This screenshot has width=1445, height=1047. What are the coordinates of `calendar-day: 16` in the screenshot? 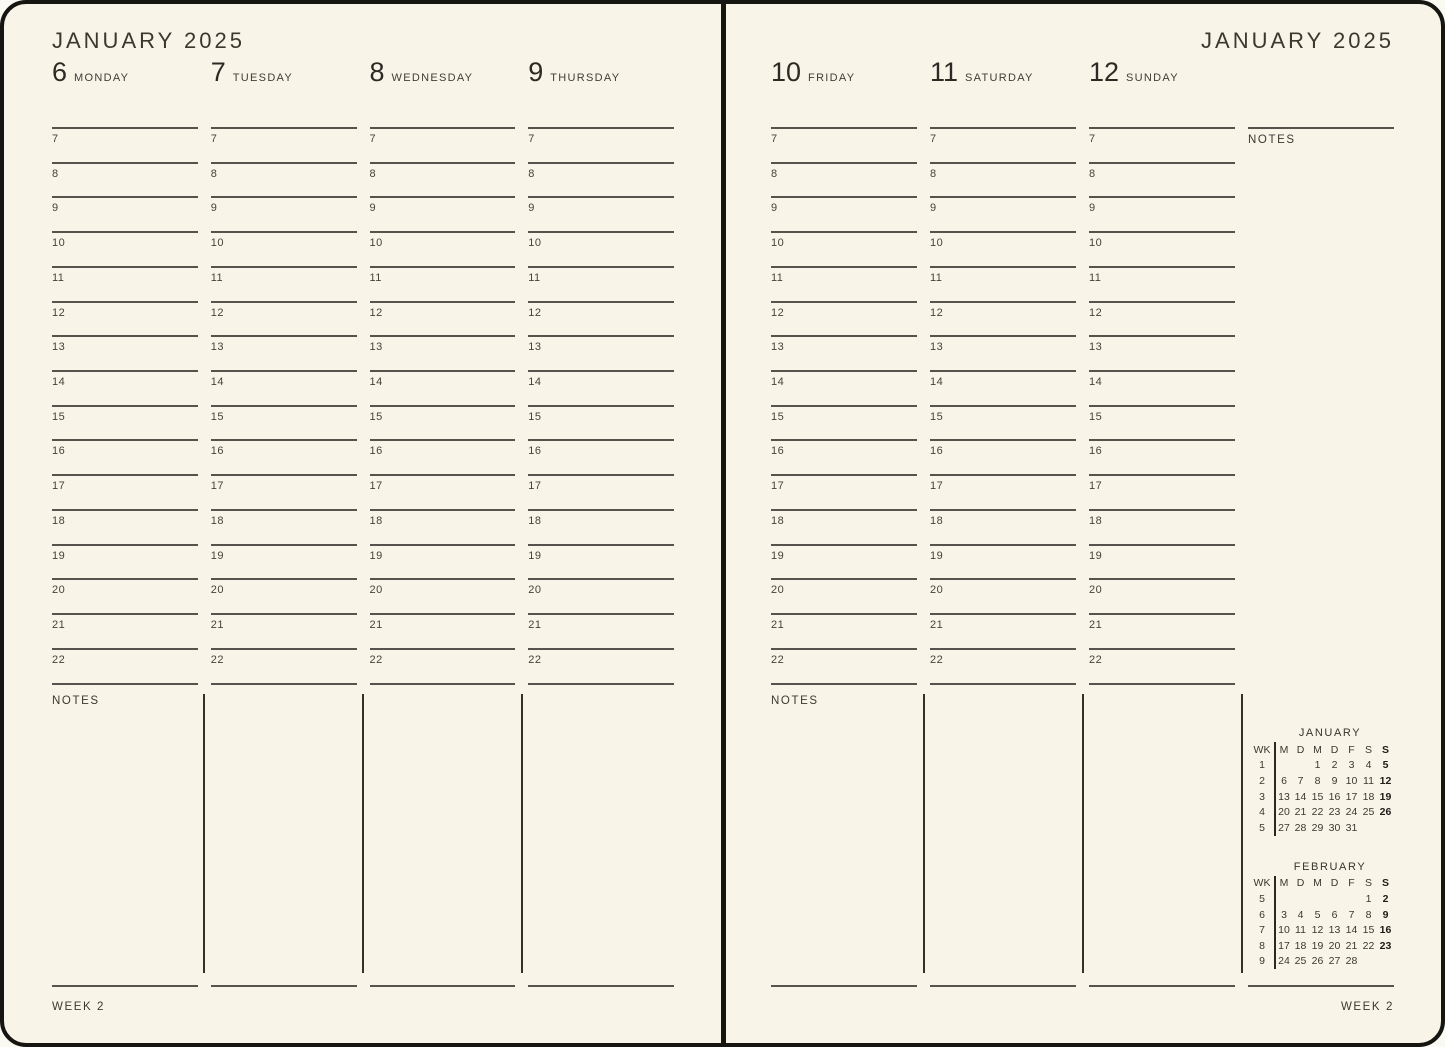 It's located at (1334, 796).